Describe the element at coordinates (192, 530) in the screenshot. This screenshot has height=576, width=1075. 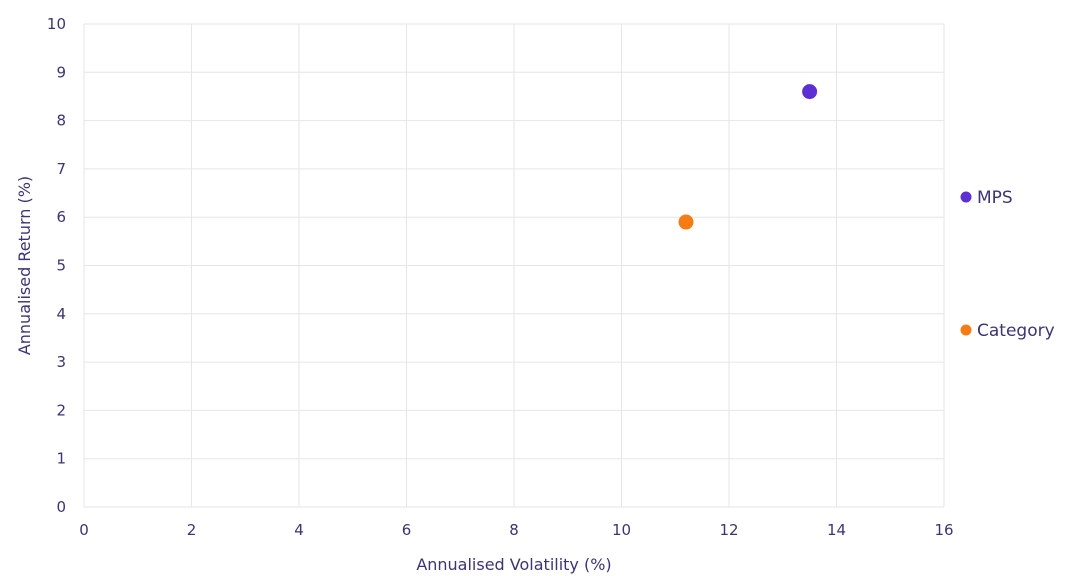
I see `x-tick-label: 2` at that location.